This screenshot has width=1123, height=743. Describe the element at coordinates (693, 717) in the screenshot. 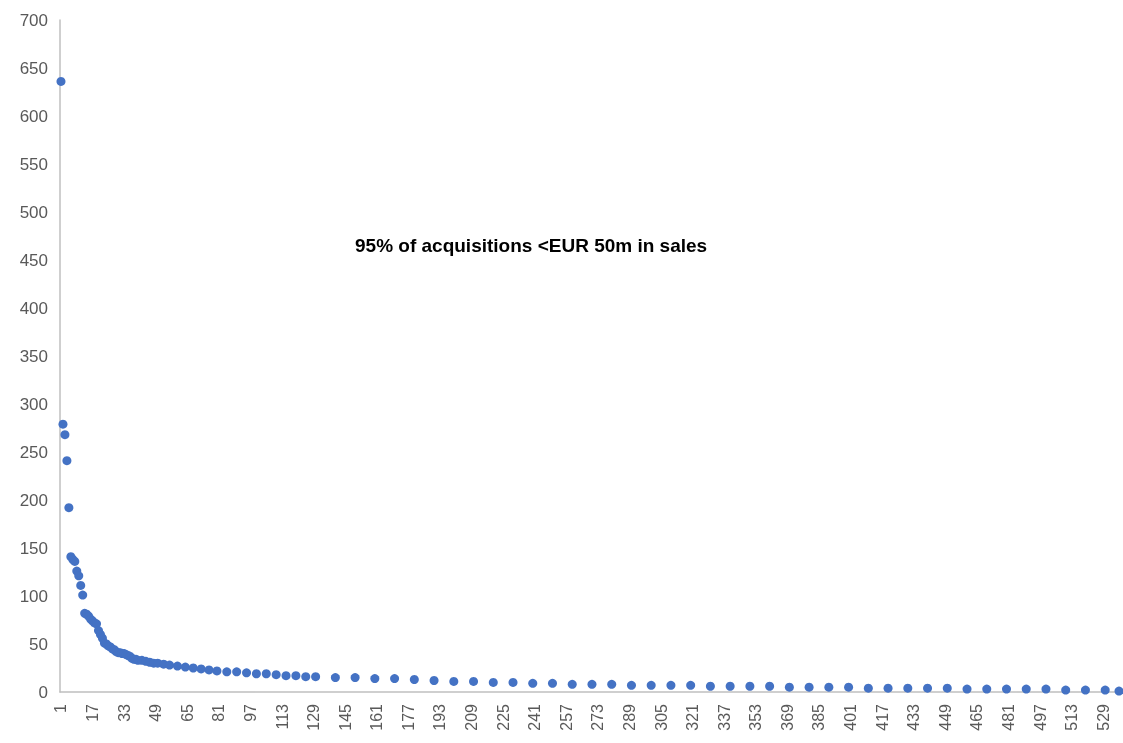

I see `x-tick-label: 321` at that location.